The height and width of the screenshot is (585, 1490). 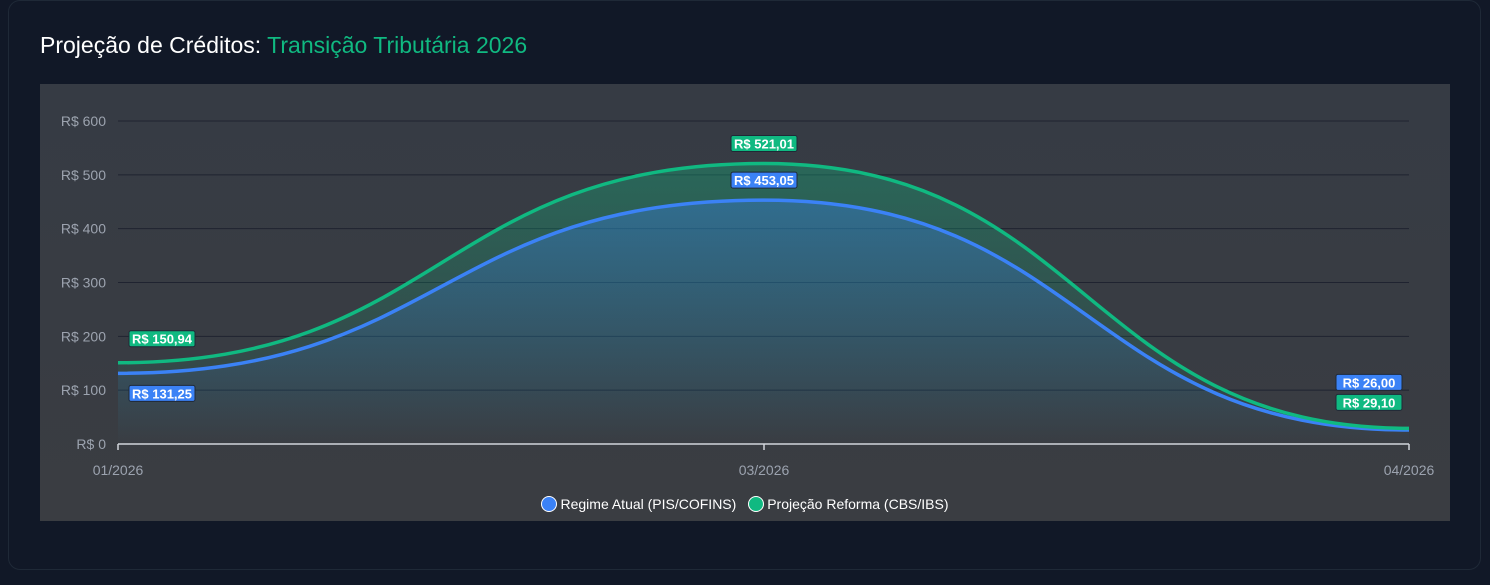 I want to click on data-label: R$ 26,00, so click(x=1369, y=382).